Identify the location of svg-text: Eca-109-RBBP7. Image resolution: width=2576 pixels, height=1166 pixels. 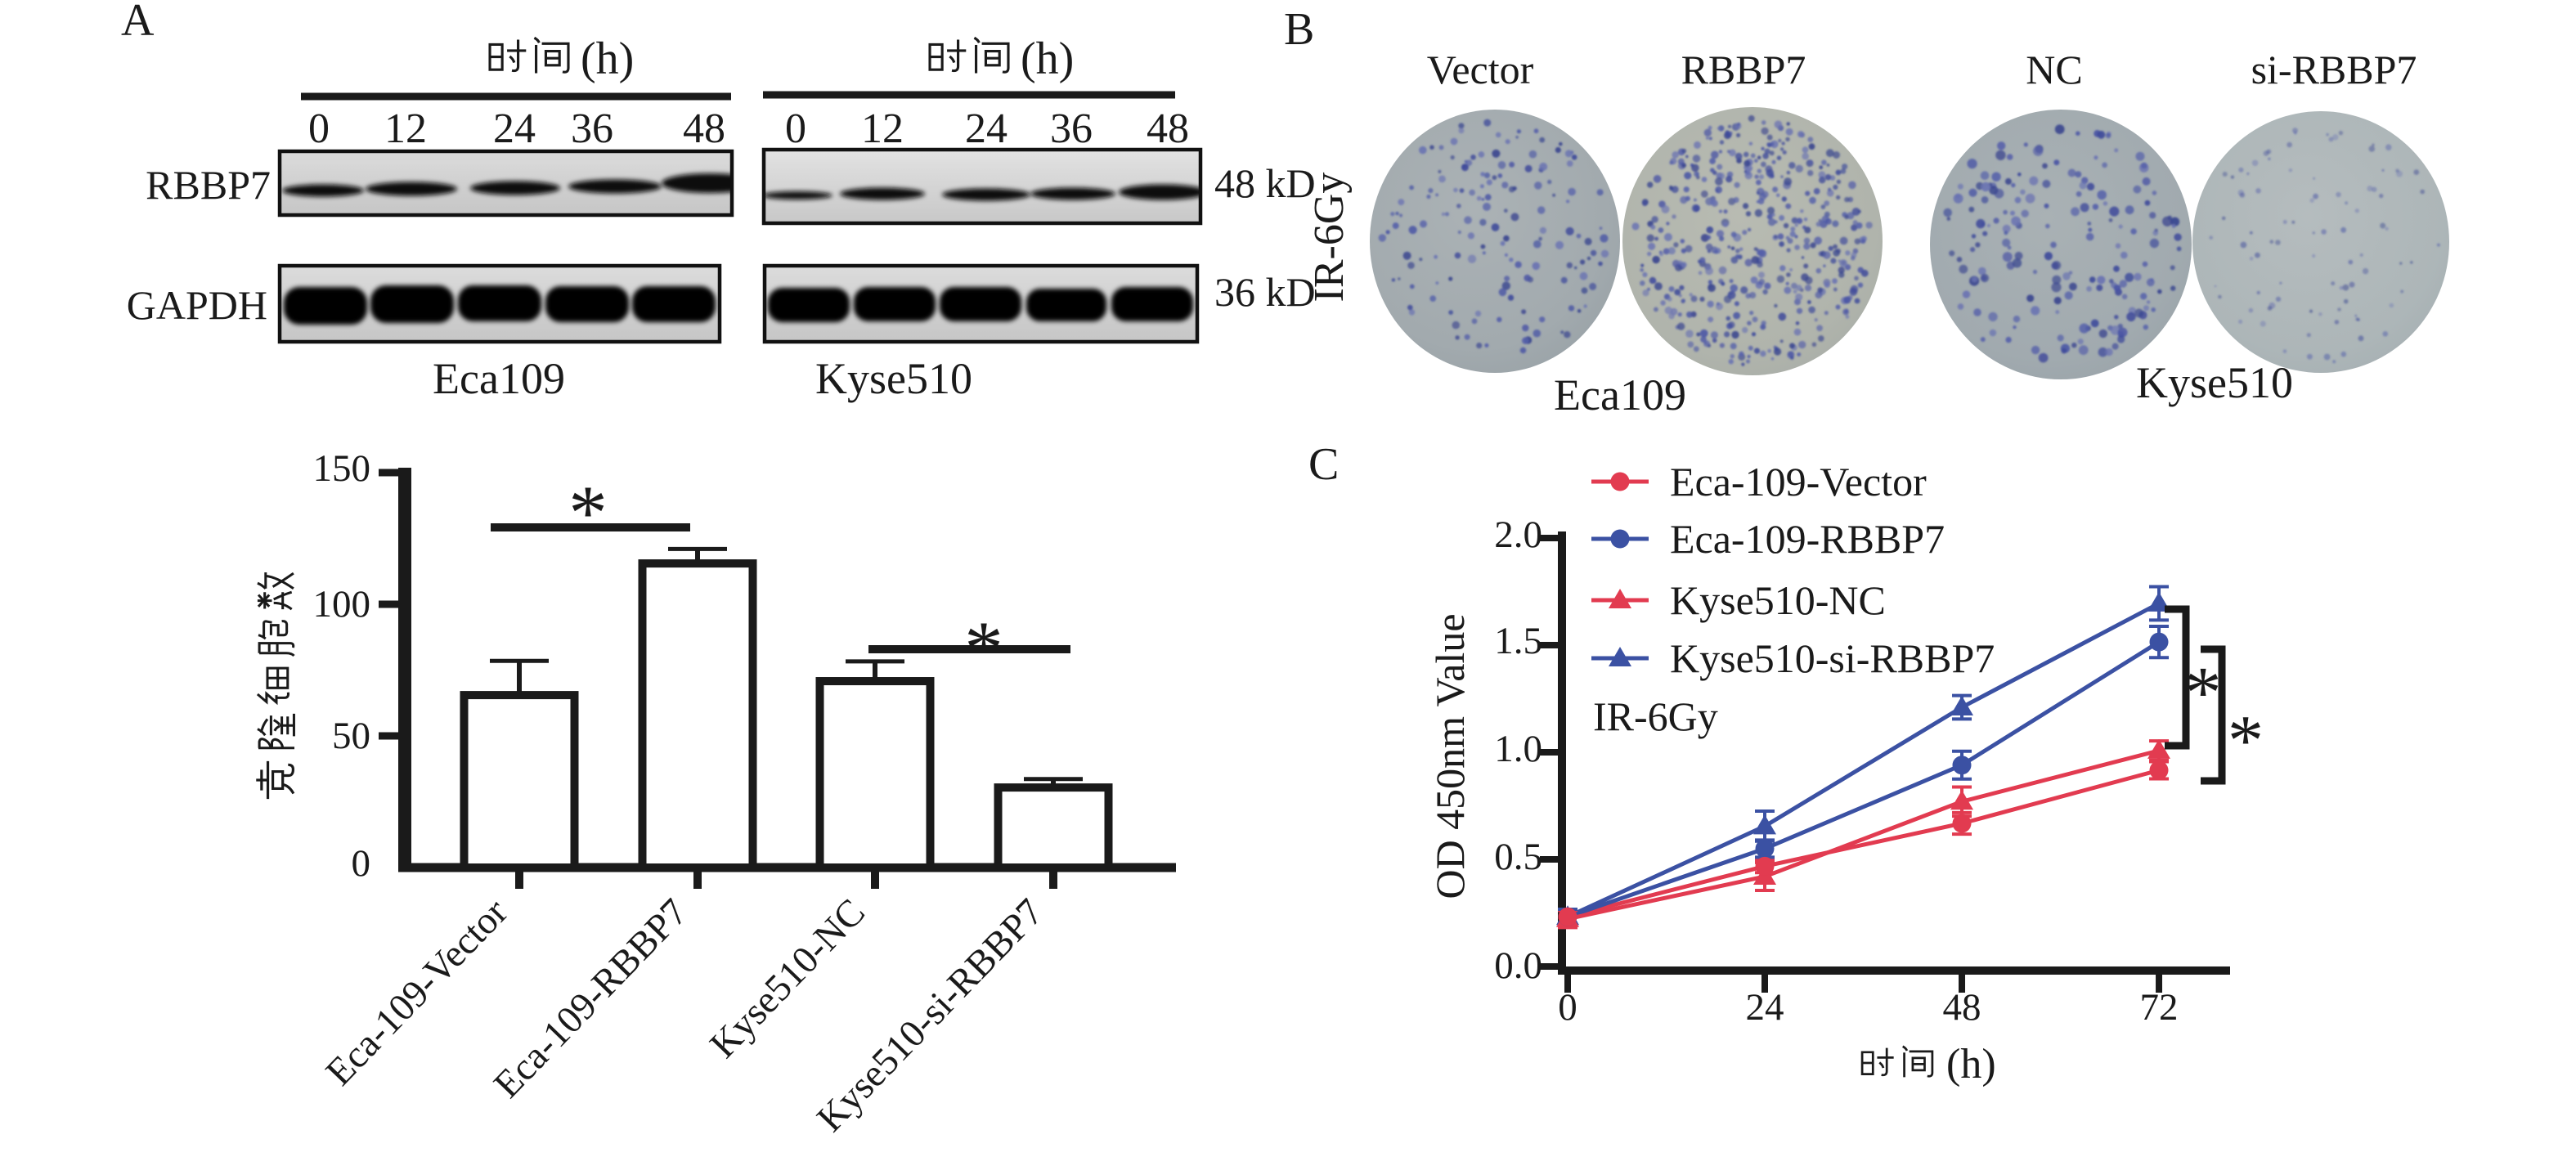
(1807, 539).